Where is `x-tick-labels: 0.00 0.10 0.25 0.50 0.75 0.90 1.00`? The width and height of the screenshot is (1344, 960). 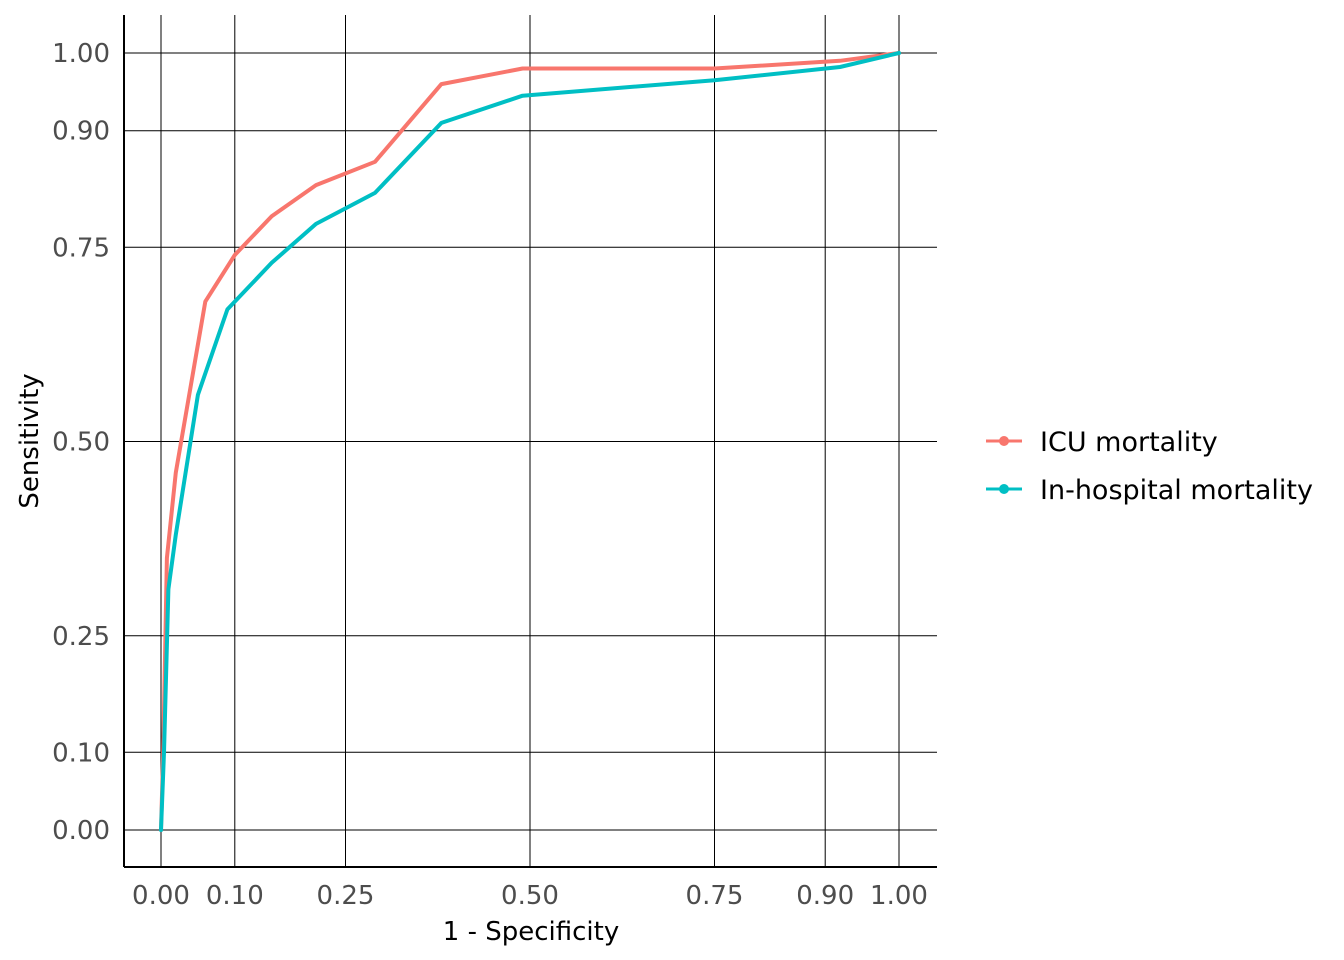 x-tick-labels: 0.00 0.10 0.25 0.50 0.75 0.90 1.00 is located at coordinates (530, 896).